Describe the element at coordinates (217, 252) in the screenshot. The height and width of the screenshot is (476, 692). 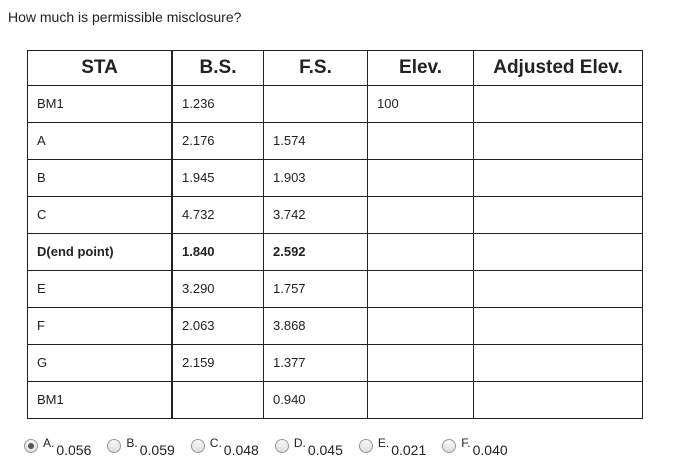
I see `table-cell: 1.840` at that location.